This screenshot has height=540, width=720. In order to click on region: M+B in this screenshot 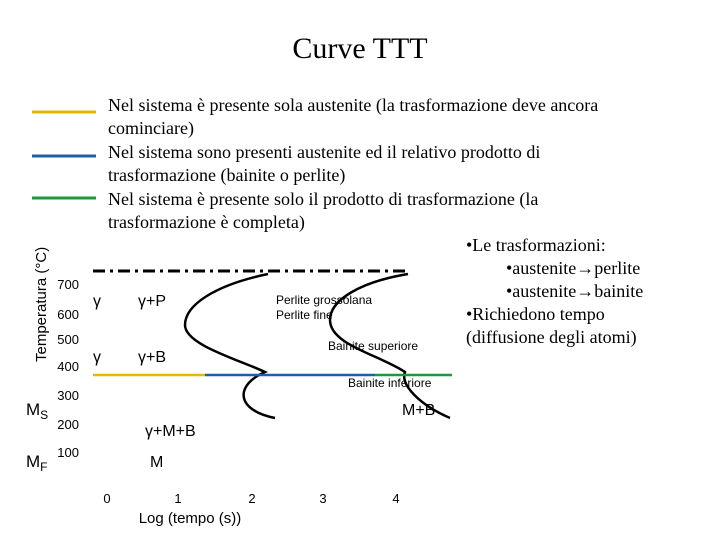, I will do `click(418, 410)`.